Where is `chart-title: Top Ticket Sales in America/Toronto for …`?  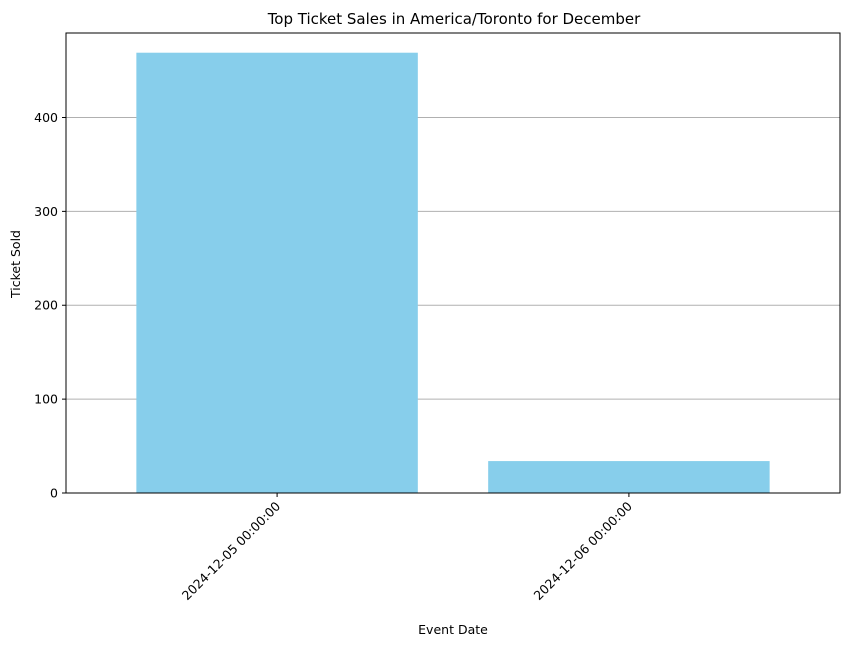
chart-title: Top Ticket Sales in America/Toronto for … is located at coordinates (454, 19).